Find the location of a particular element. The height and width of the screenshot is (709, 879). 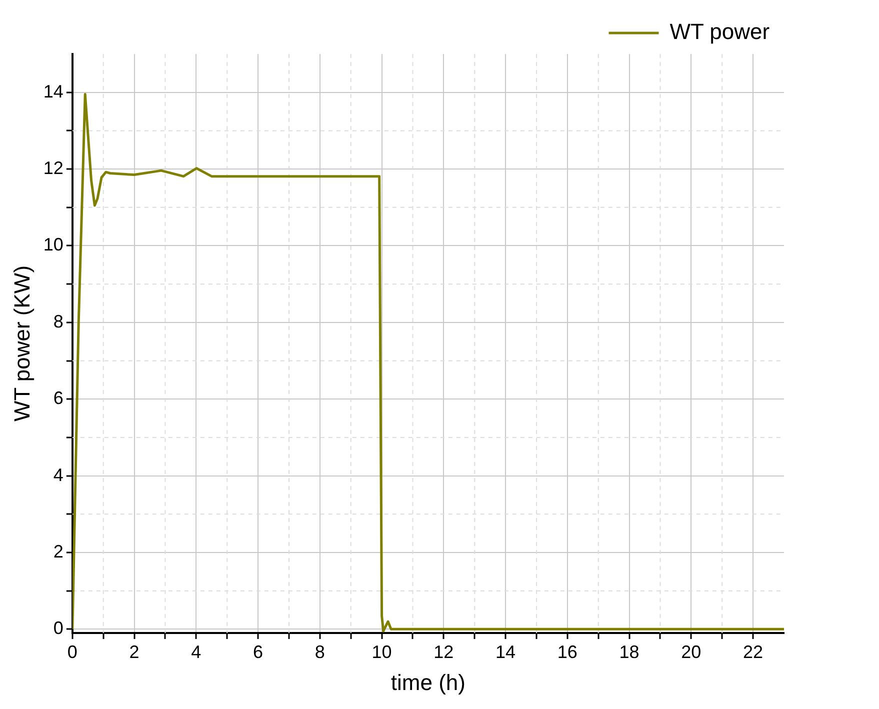

legend-label: WT power is located at coordinates (720, 31).